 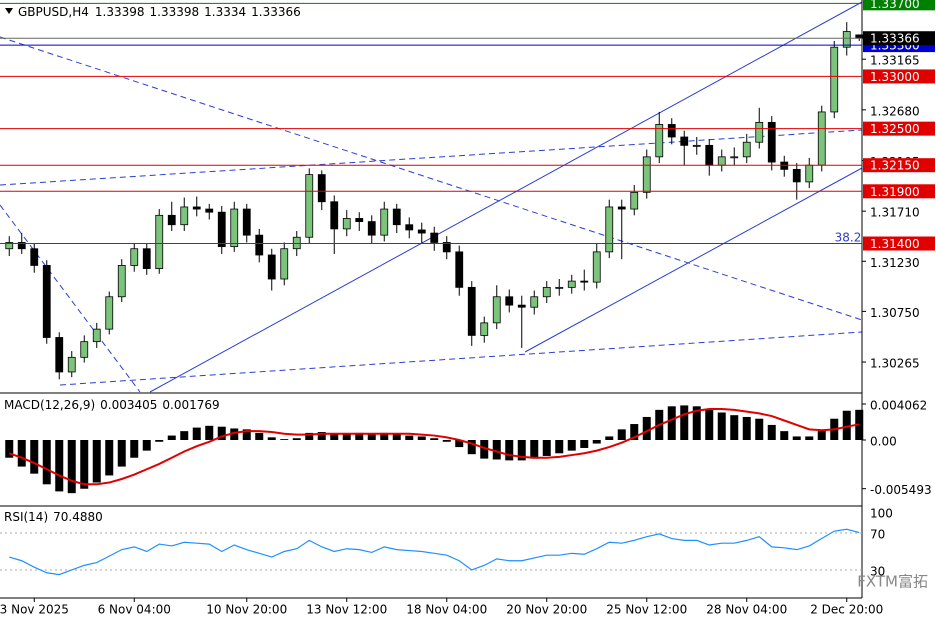 What do you see at coordinates (895, 77) in the screenshot?
I see `level-label: 1.33000` at bounding box center [895, 77].